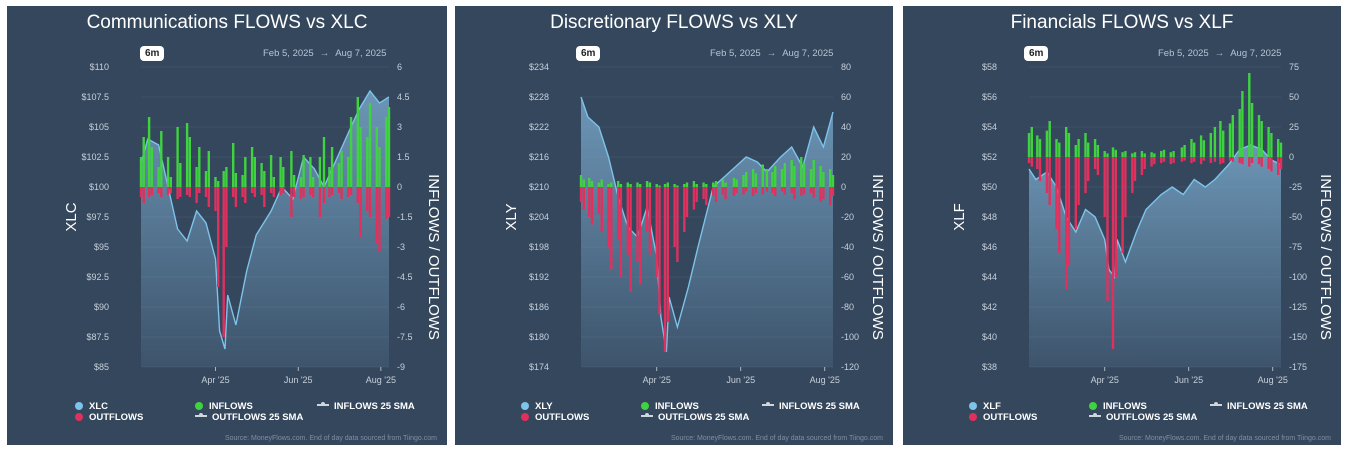 The height and width of the screenshot is (451, 1347). What do you see at coordinates (1291, 157) in the screenshot?
I see `right-tick-label: 0` at bounding box center [1291, 157].